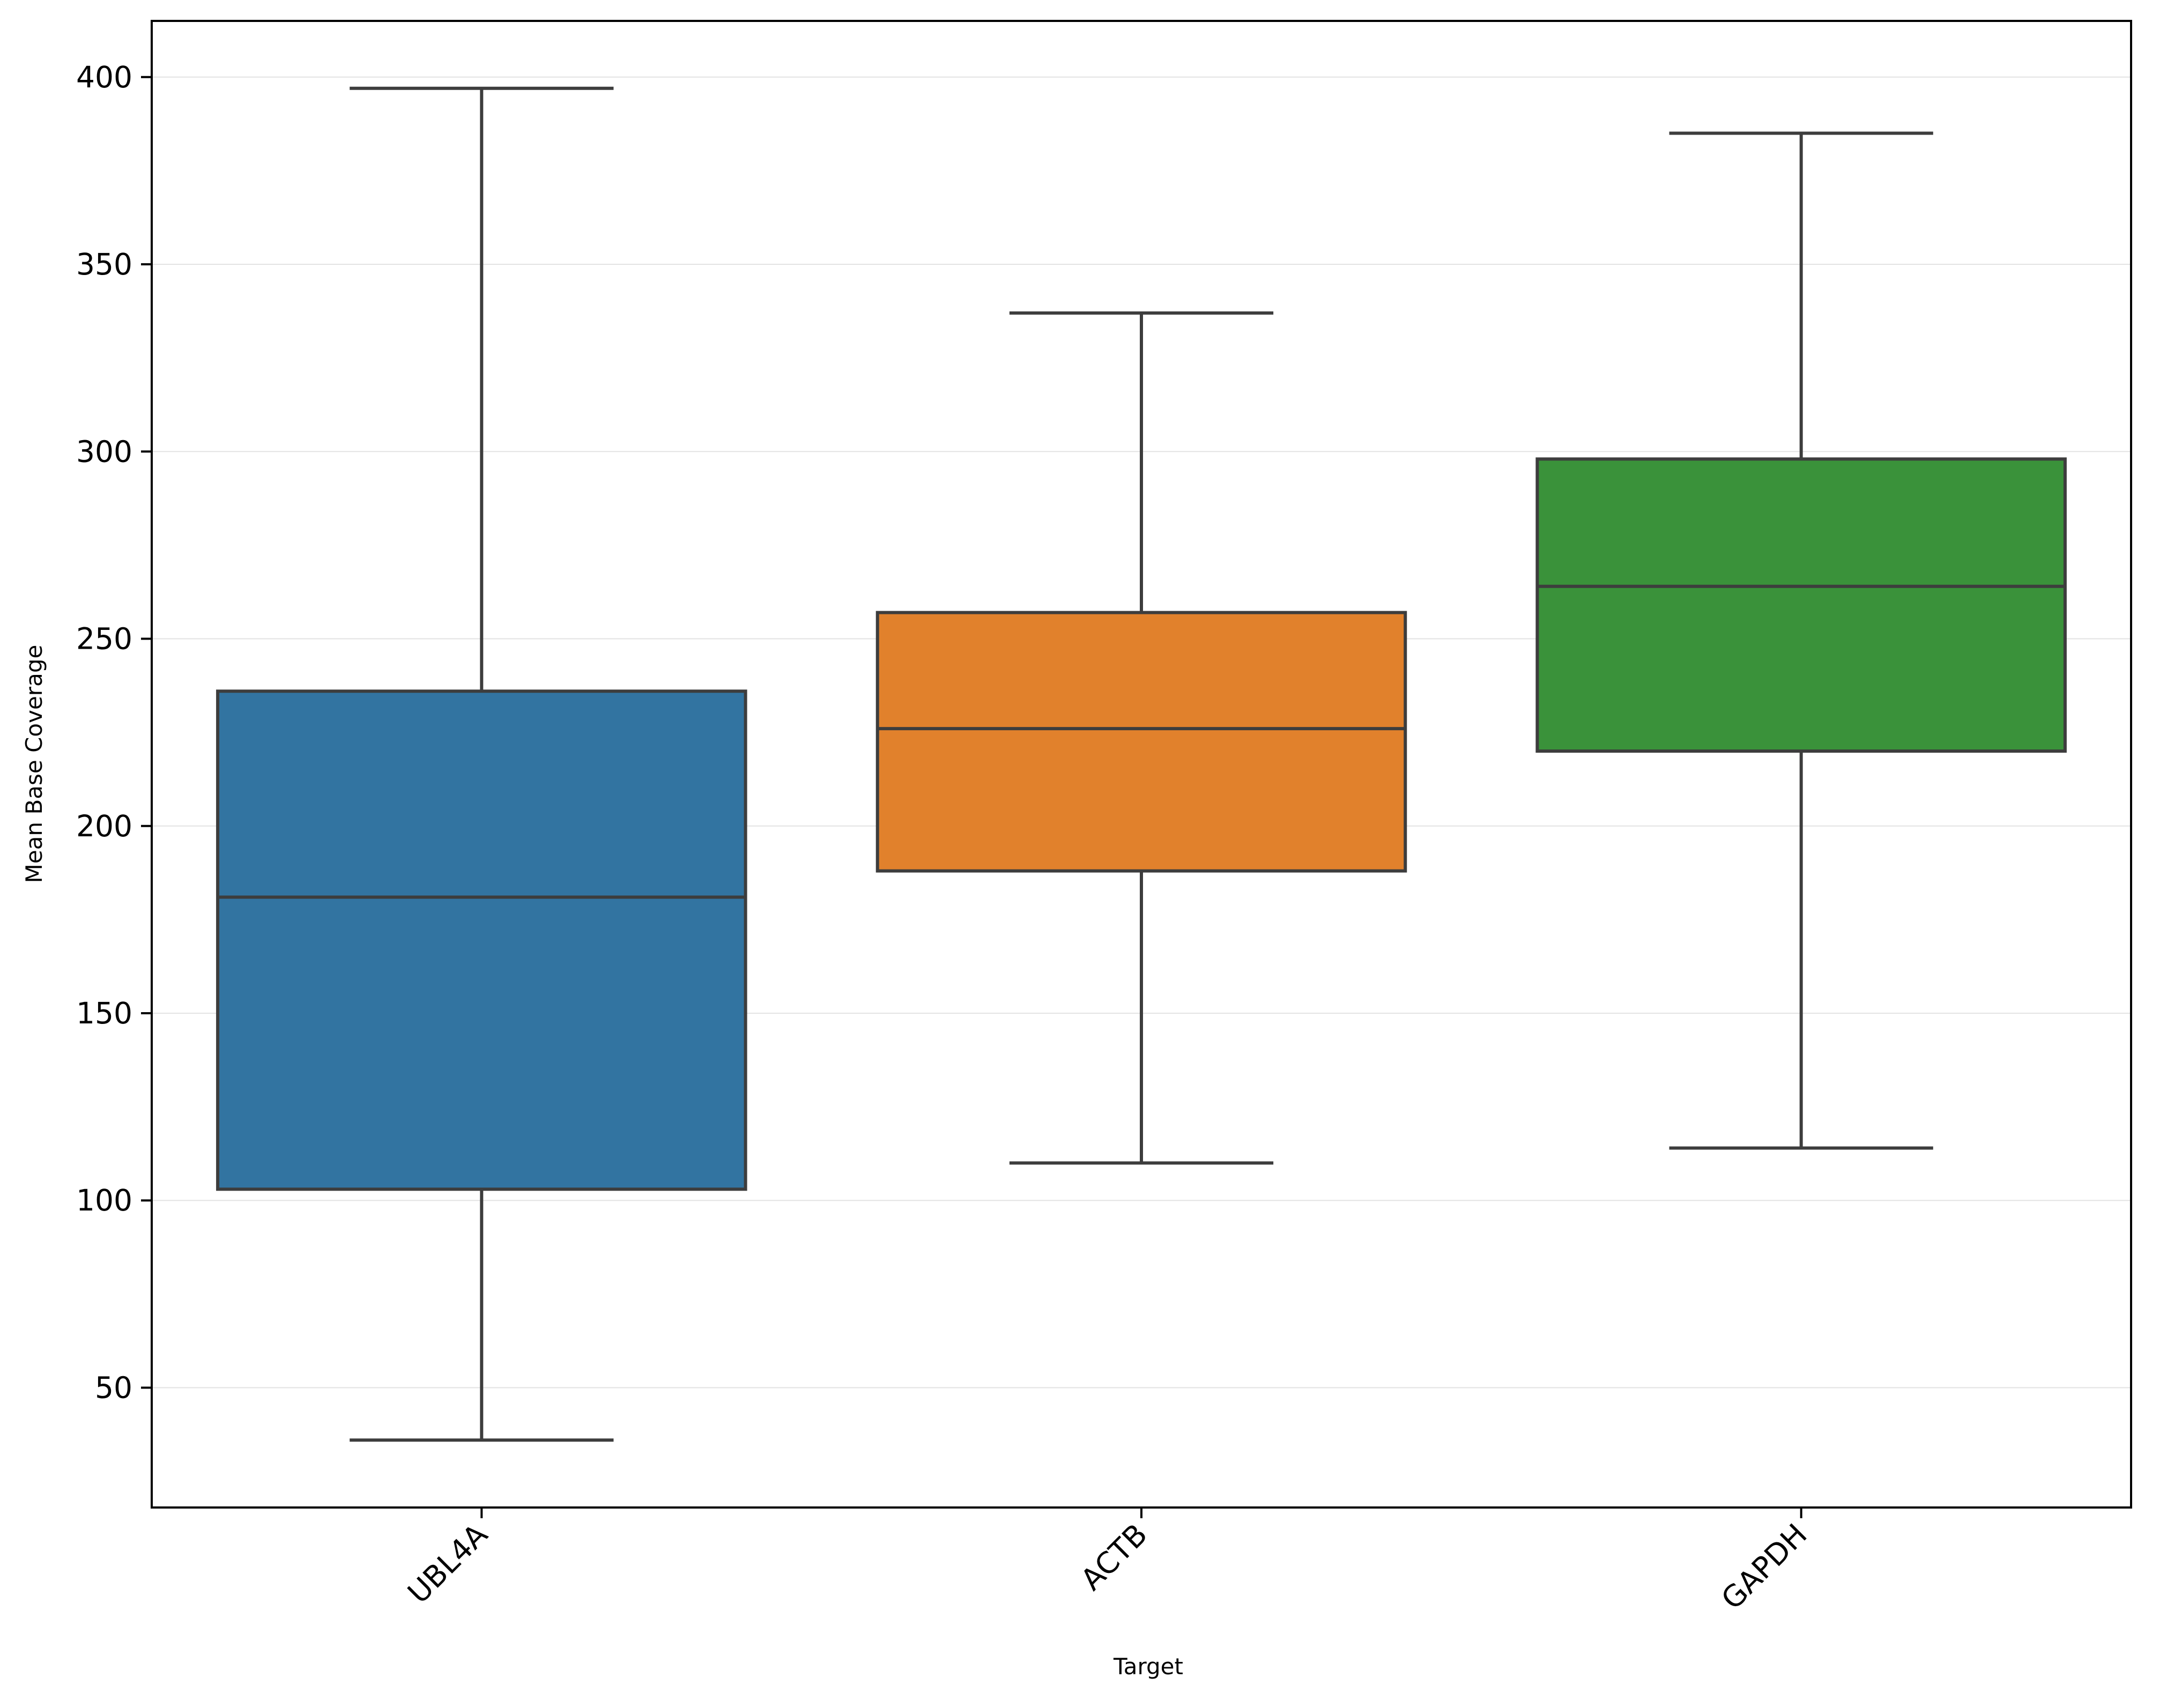 The image size is (2167, 1708). Describe the element at coordinates (34, 764) in the screenshot. I see `y-axis-label: Mean Base Coverage` at that location.